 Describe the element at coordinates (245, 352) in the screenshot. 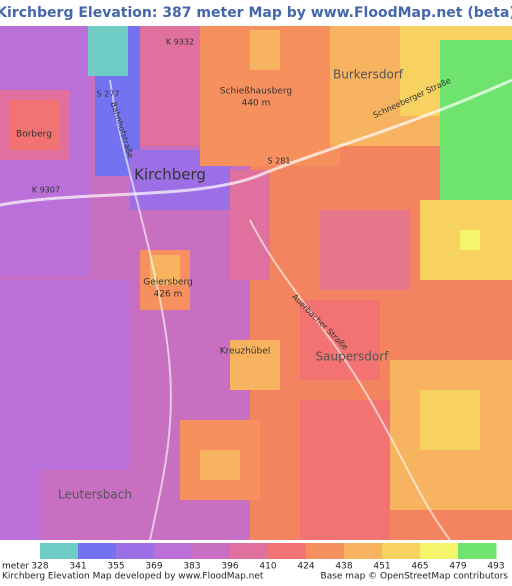

I see `place-label: Kreuzhübel` at that location.